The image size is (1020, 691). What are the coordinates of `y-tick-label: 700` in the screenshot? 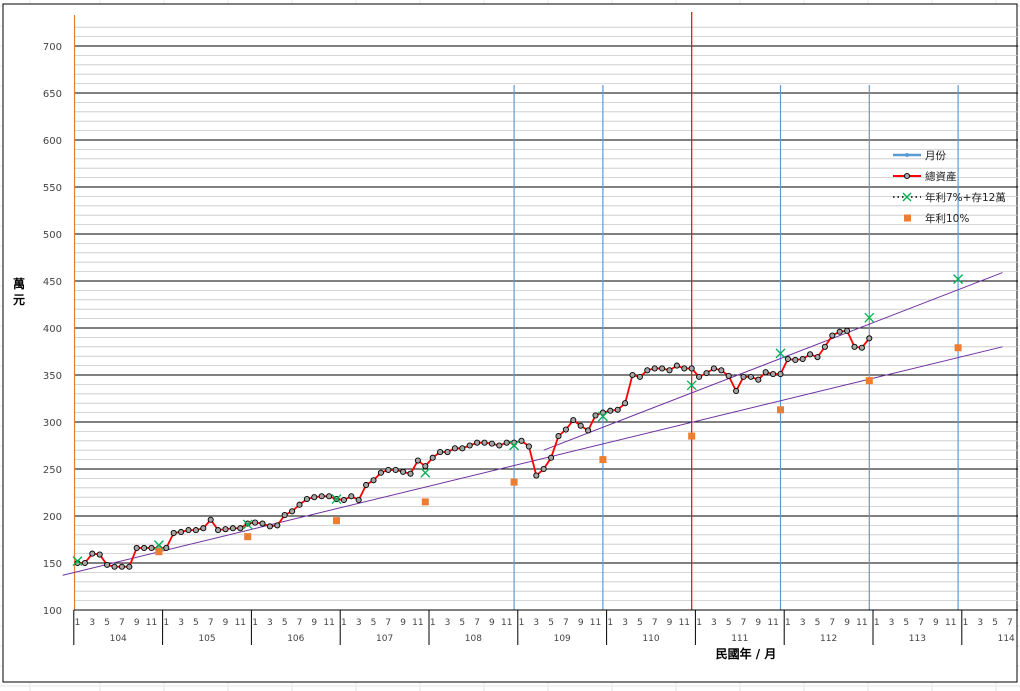 It's located at (52, 47).